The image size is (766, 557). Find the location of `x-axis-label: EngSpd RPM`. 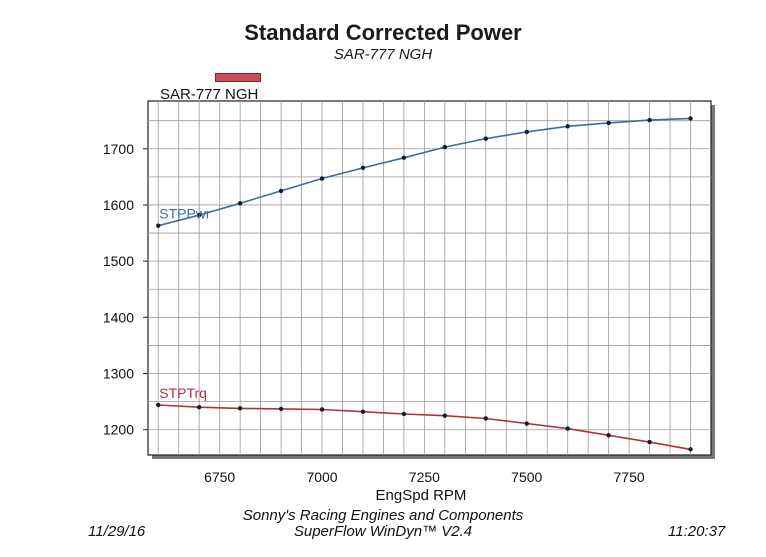

x-axis-label: EngSpd RPM is located at coordinates (421, 495).